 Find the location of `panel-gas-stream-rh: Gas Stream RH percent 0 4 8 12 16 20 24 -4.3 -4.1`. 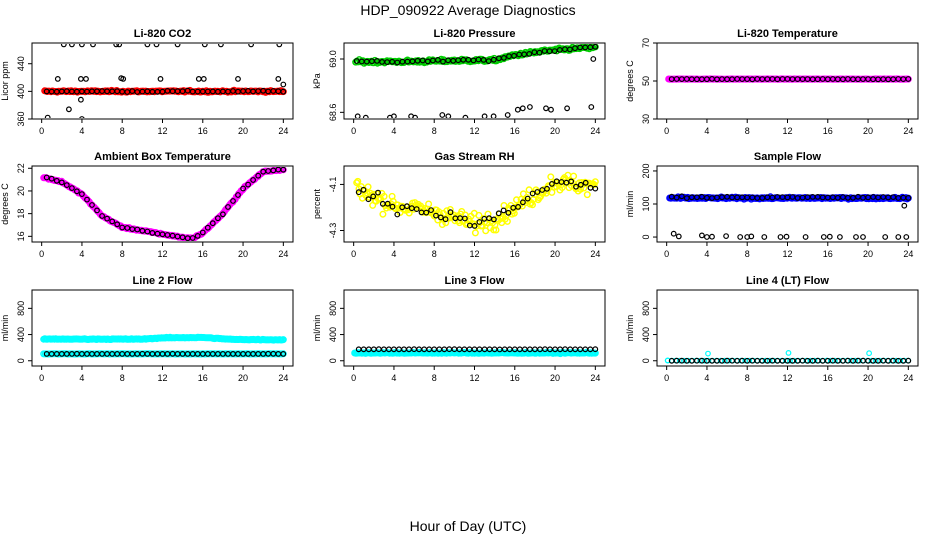

panel-gas-stream-rh: Gas Stream RH percent 0 4 8 12 16 20 24 -4.3 -4.1 is located at coordinates (459, 205).